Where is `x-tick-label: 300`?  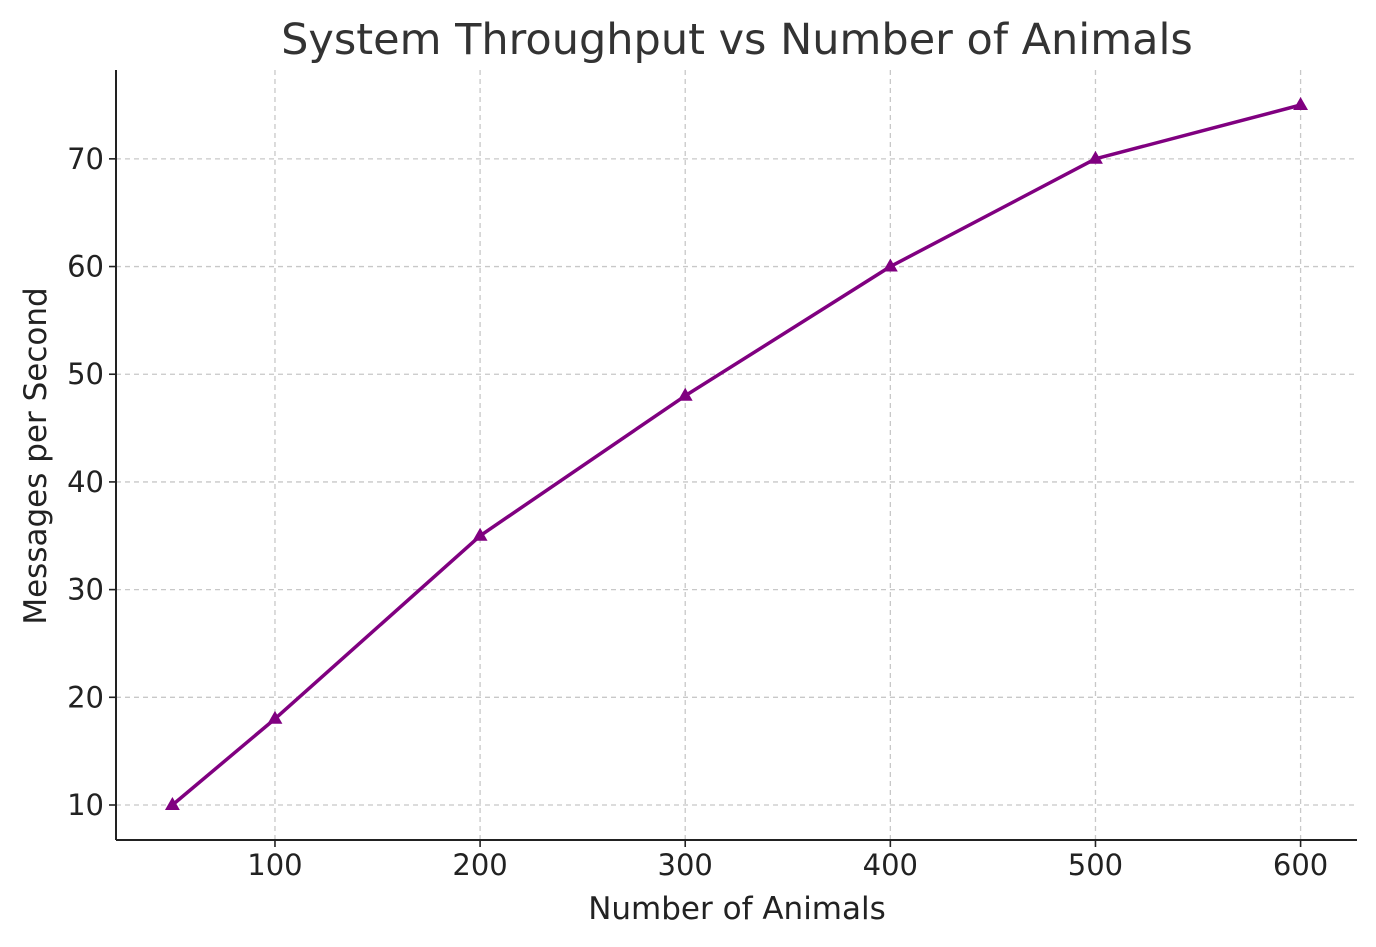 x-tick-label: 300 is located at coordinates (685, 865).